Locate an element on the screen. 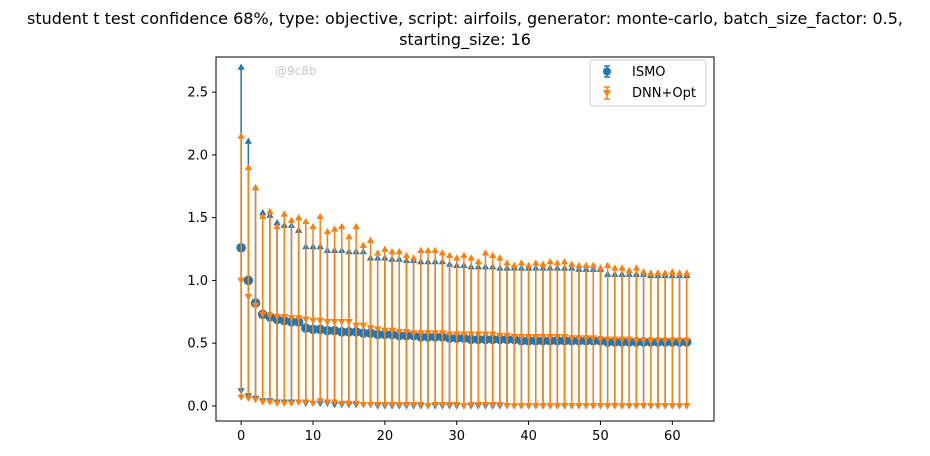 Image resolution: width=930 pixels, height=456 pixels. legend-ismo-marker is located at coordinates (607, 71).